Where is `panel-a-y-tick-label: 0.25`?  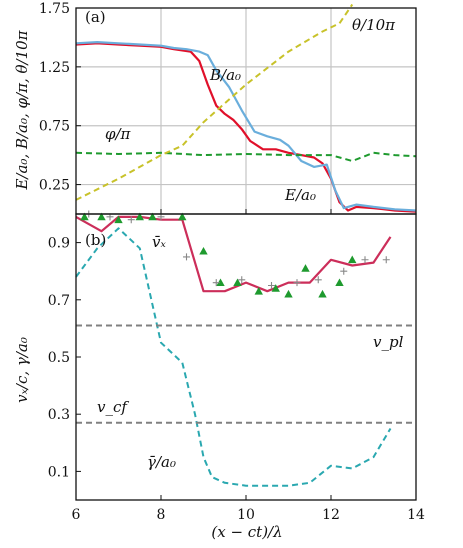 panel-a-y-tick-label: 0.25 is located at coordinates (54, 186).